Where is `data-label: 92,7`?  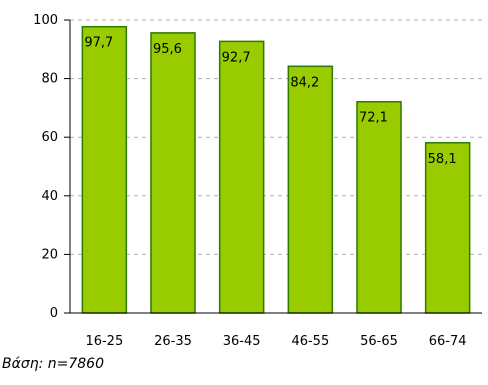 data-label: 92,7 is located at coordinates (236, 57).